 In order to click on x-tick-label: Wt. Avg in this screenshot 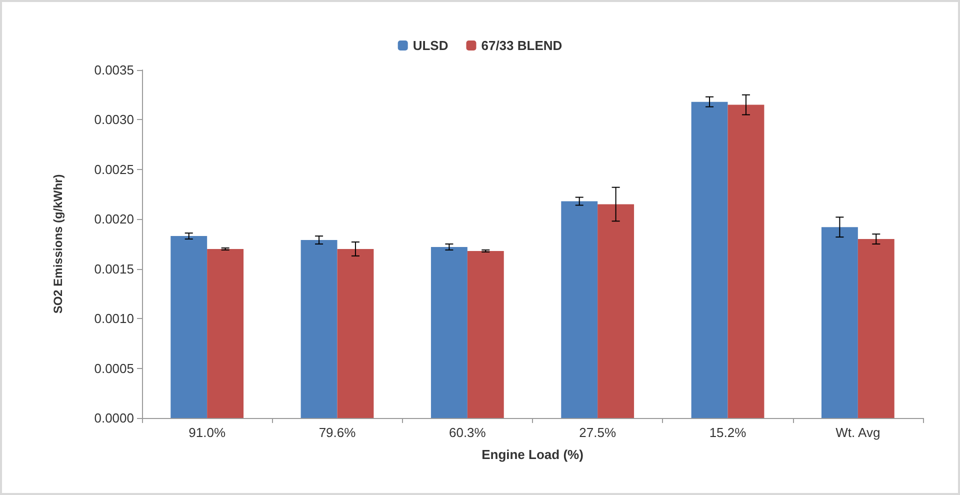, I will do `click(858, 432)`.